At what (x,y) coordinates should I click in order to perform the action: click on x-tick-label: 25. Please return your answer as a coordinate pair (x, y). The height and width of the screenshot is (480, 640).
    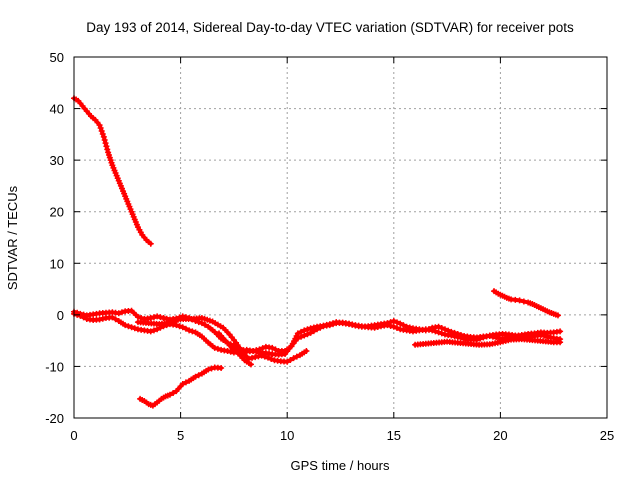
    Looking at the image, I should click on (607, 435).